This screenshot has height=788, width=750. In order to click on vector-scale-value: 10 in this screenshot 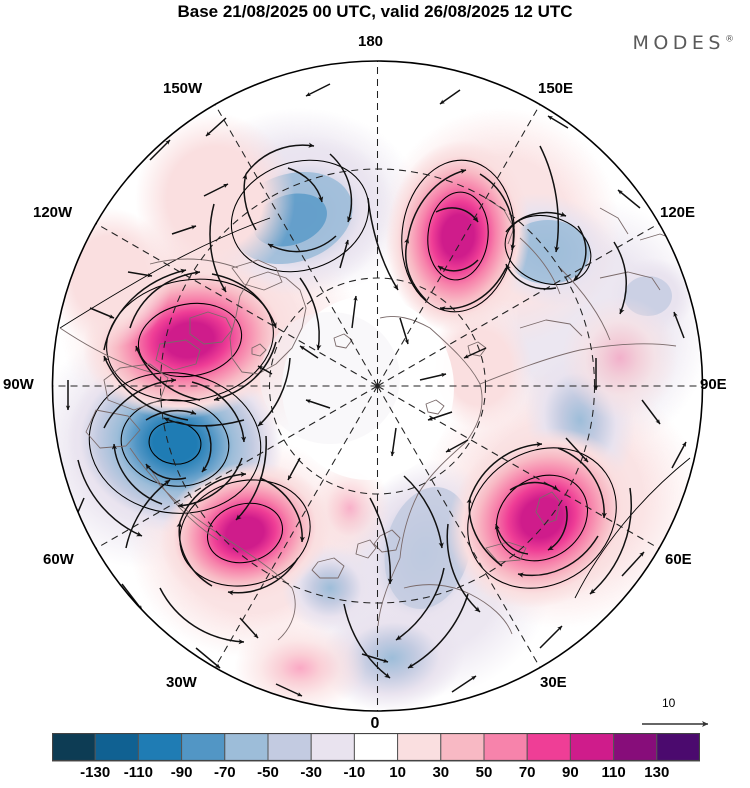, I will do `click(669, 703)`.